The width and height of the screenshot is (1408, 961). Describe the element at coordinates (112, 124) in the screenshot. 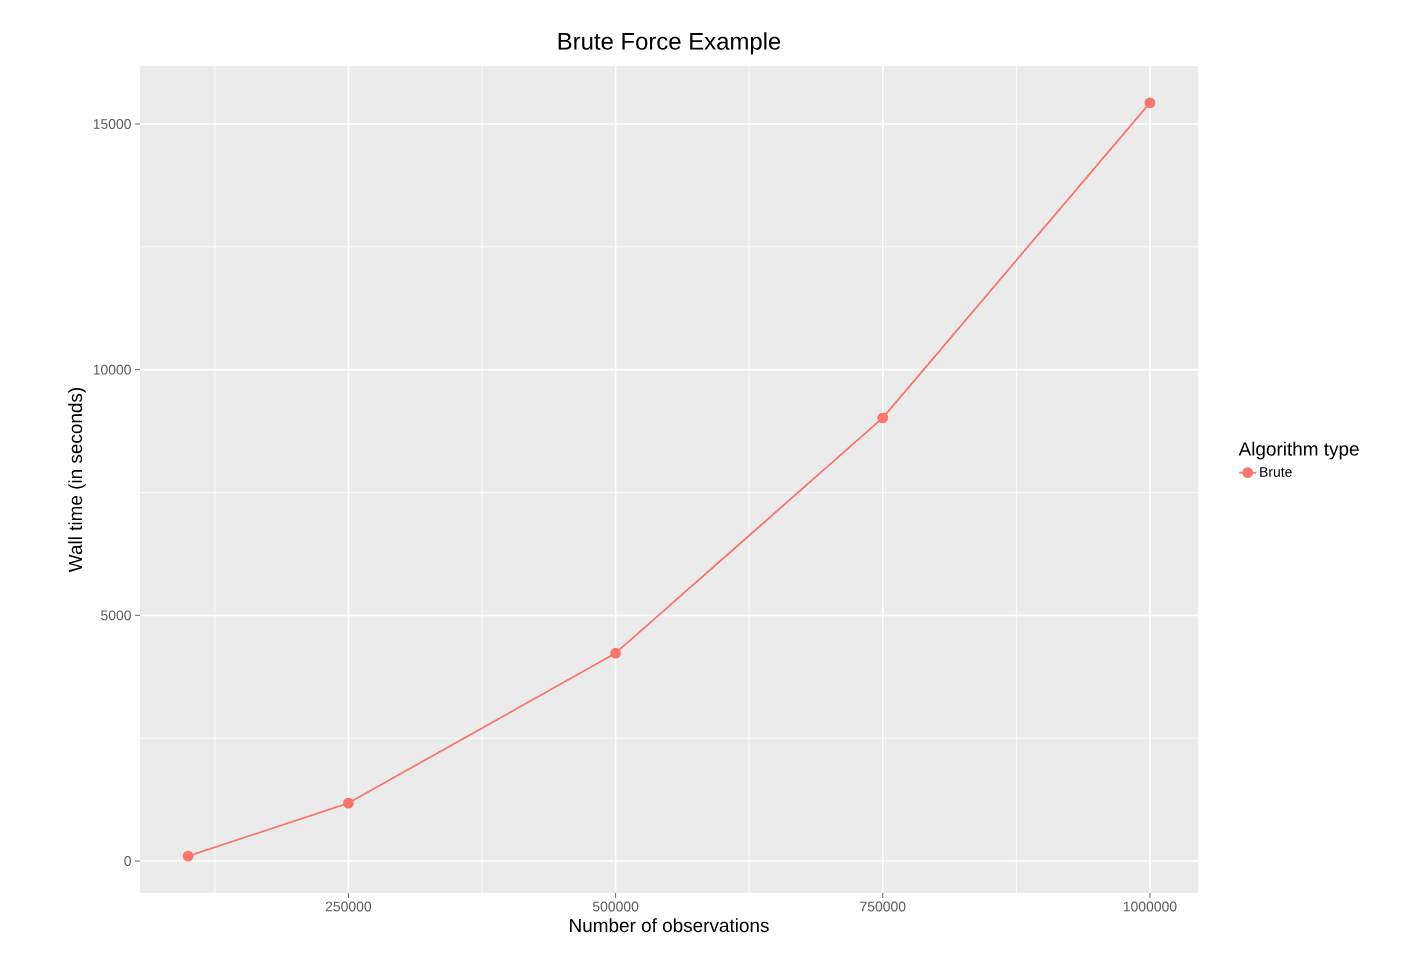

I see `y-tick-label: 15000` at that location.